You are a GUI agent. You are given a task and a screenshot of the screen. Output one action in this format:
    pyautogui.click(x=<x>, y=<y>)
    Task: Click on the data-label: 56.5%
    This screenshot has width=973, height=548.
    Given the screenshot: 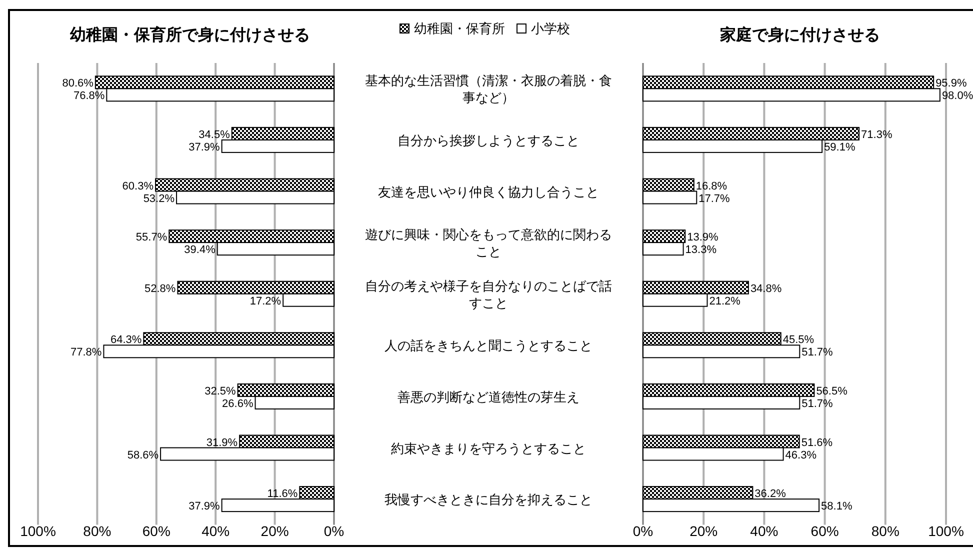 What is the action you would take?
    pyautogui.click(x=832, y=391)
    